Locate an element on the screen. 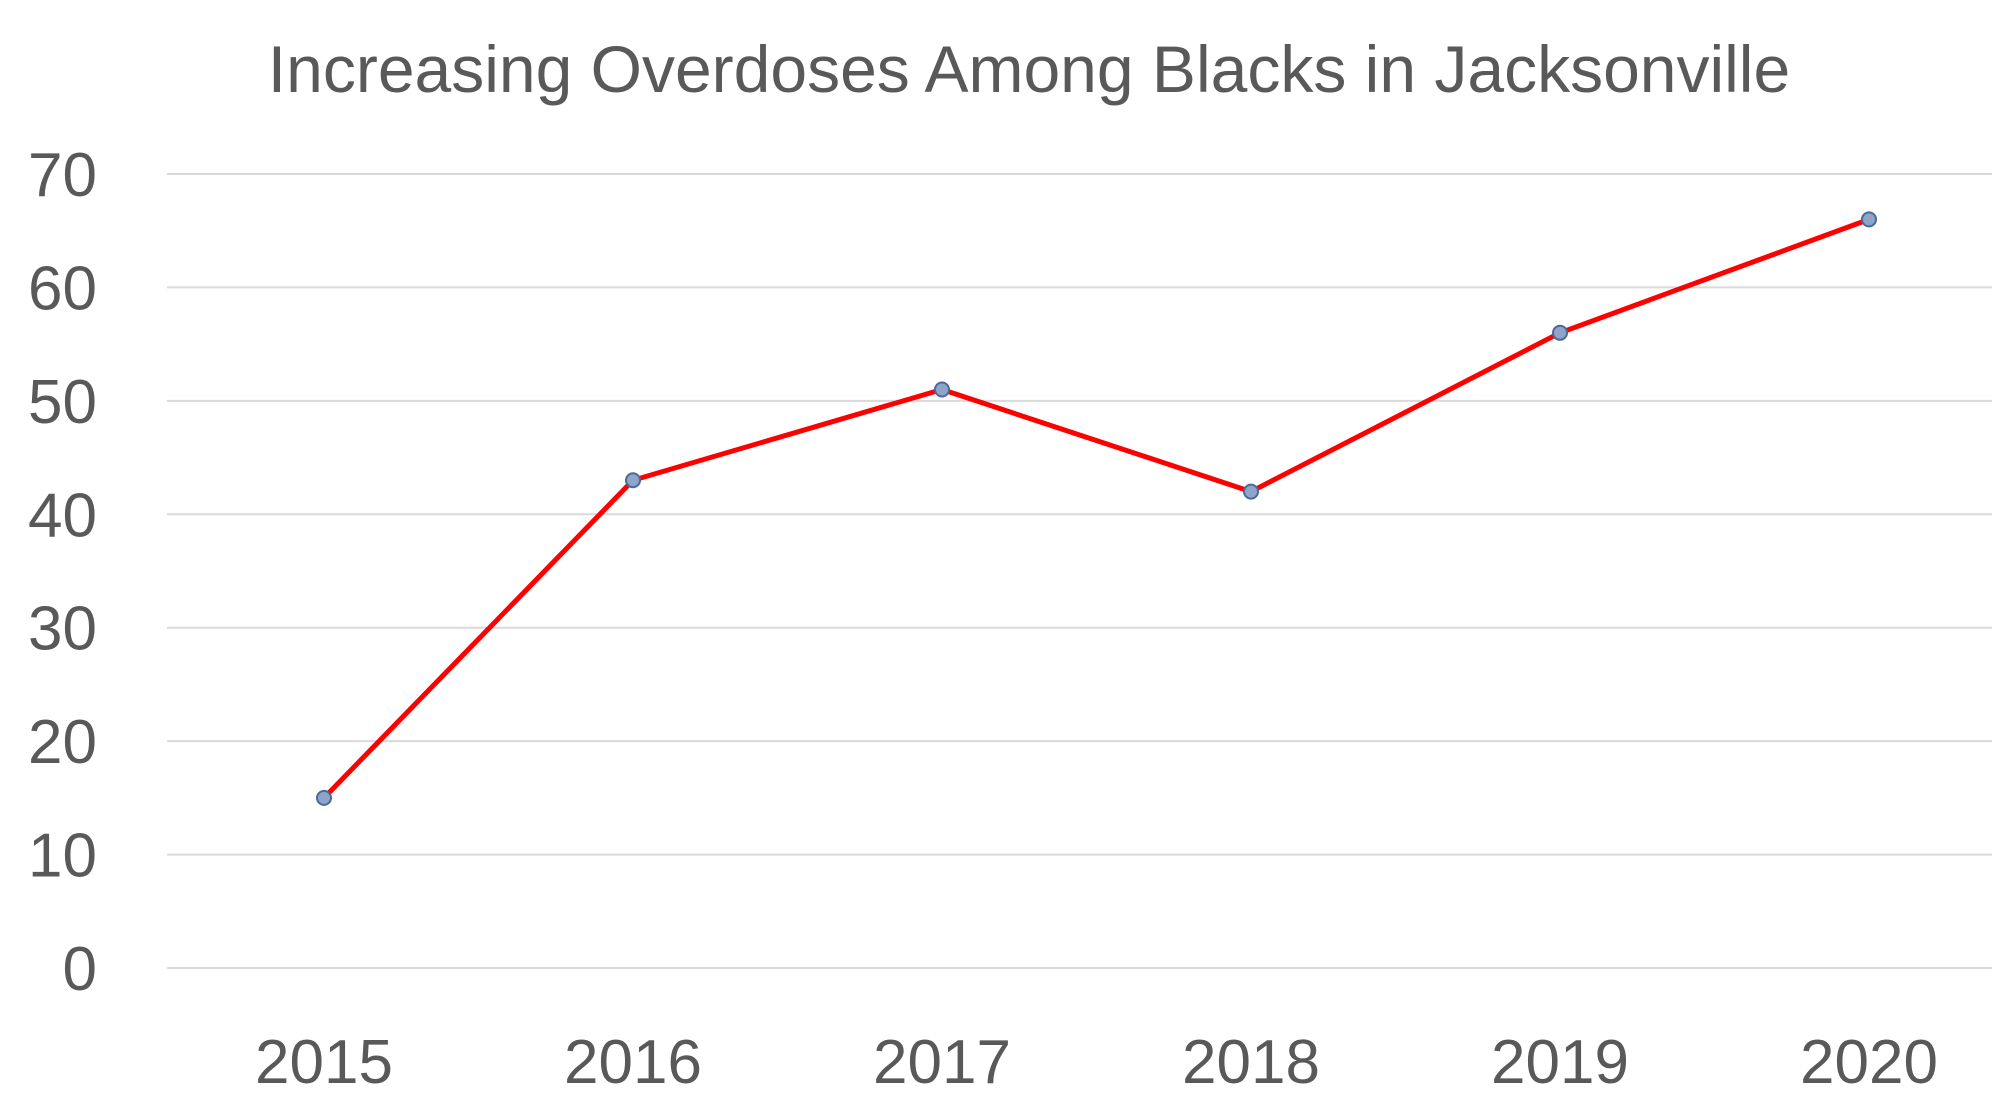  x-tick-label: 2016 is located at coordinates (633, 1060).